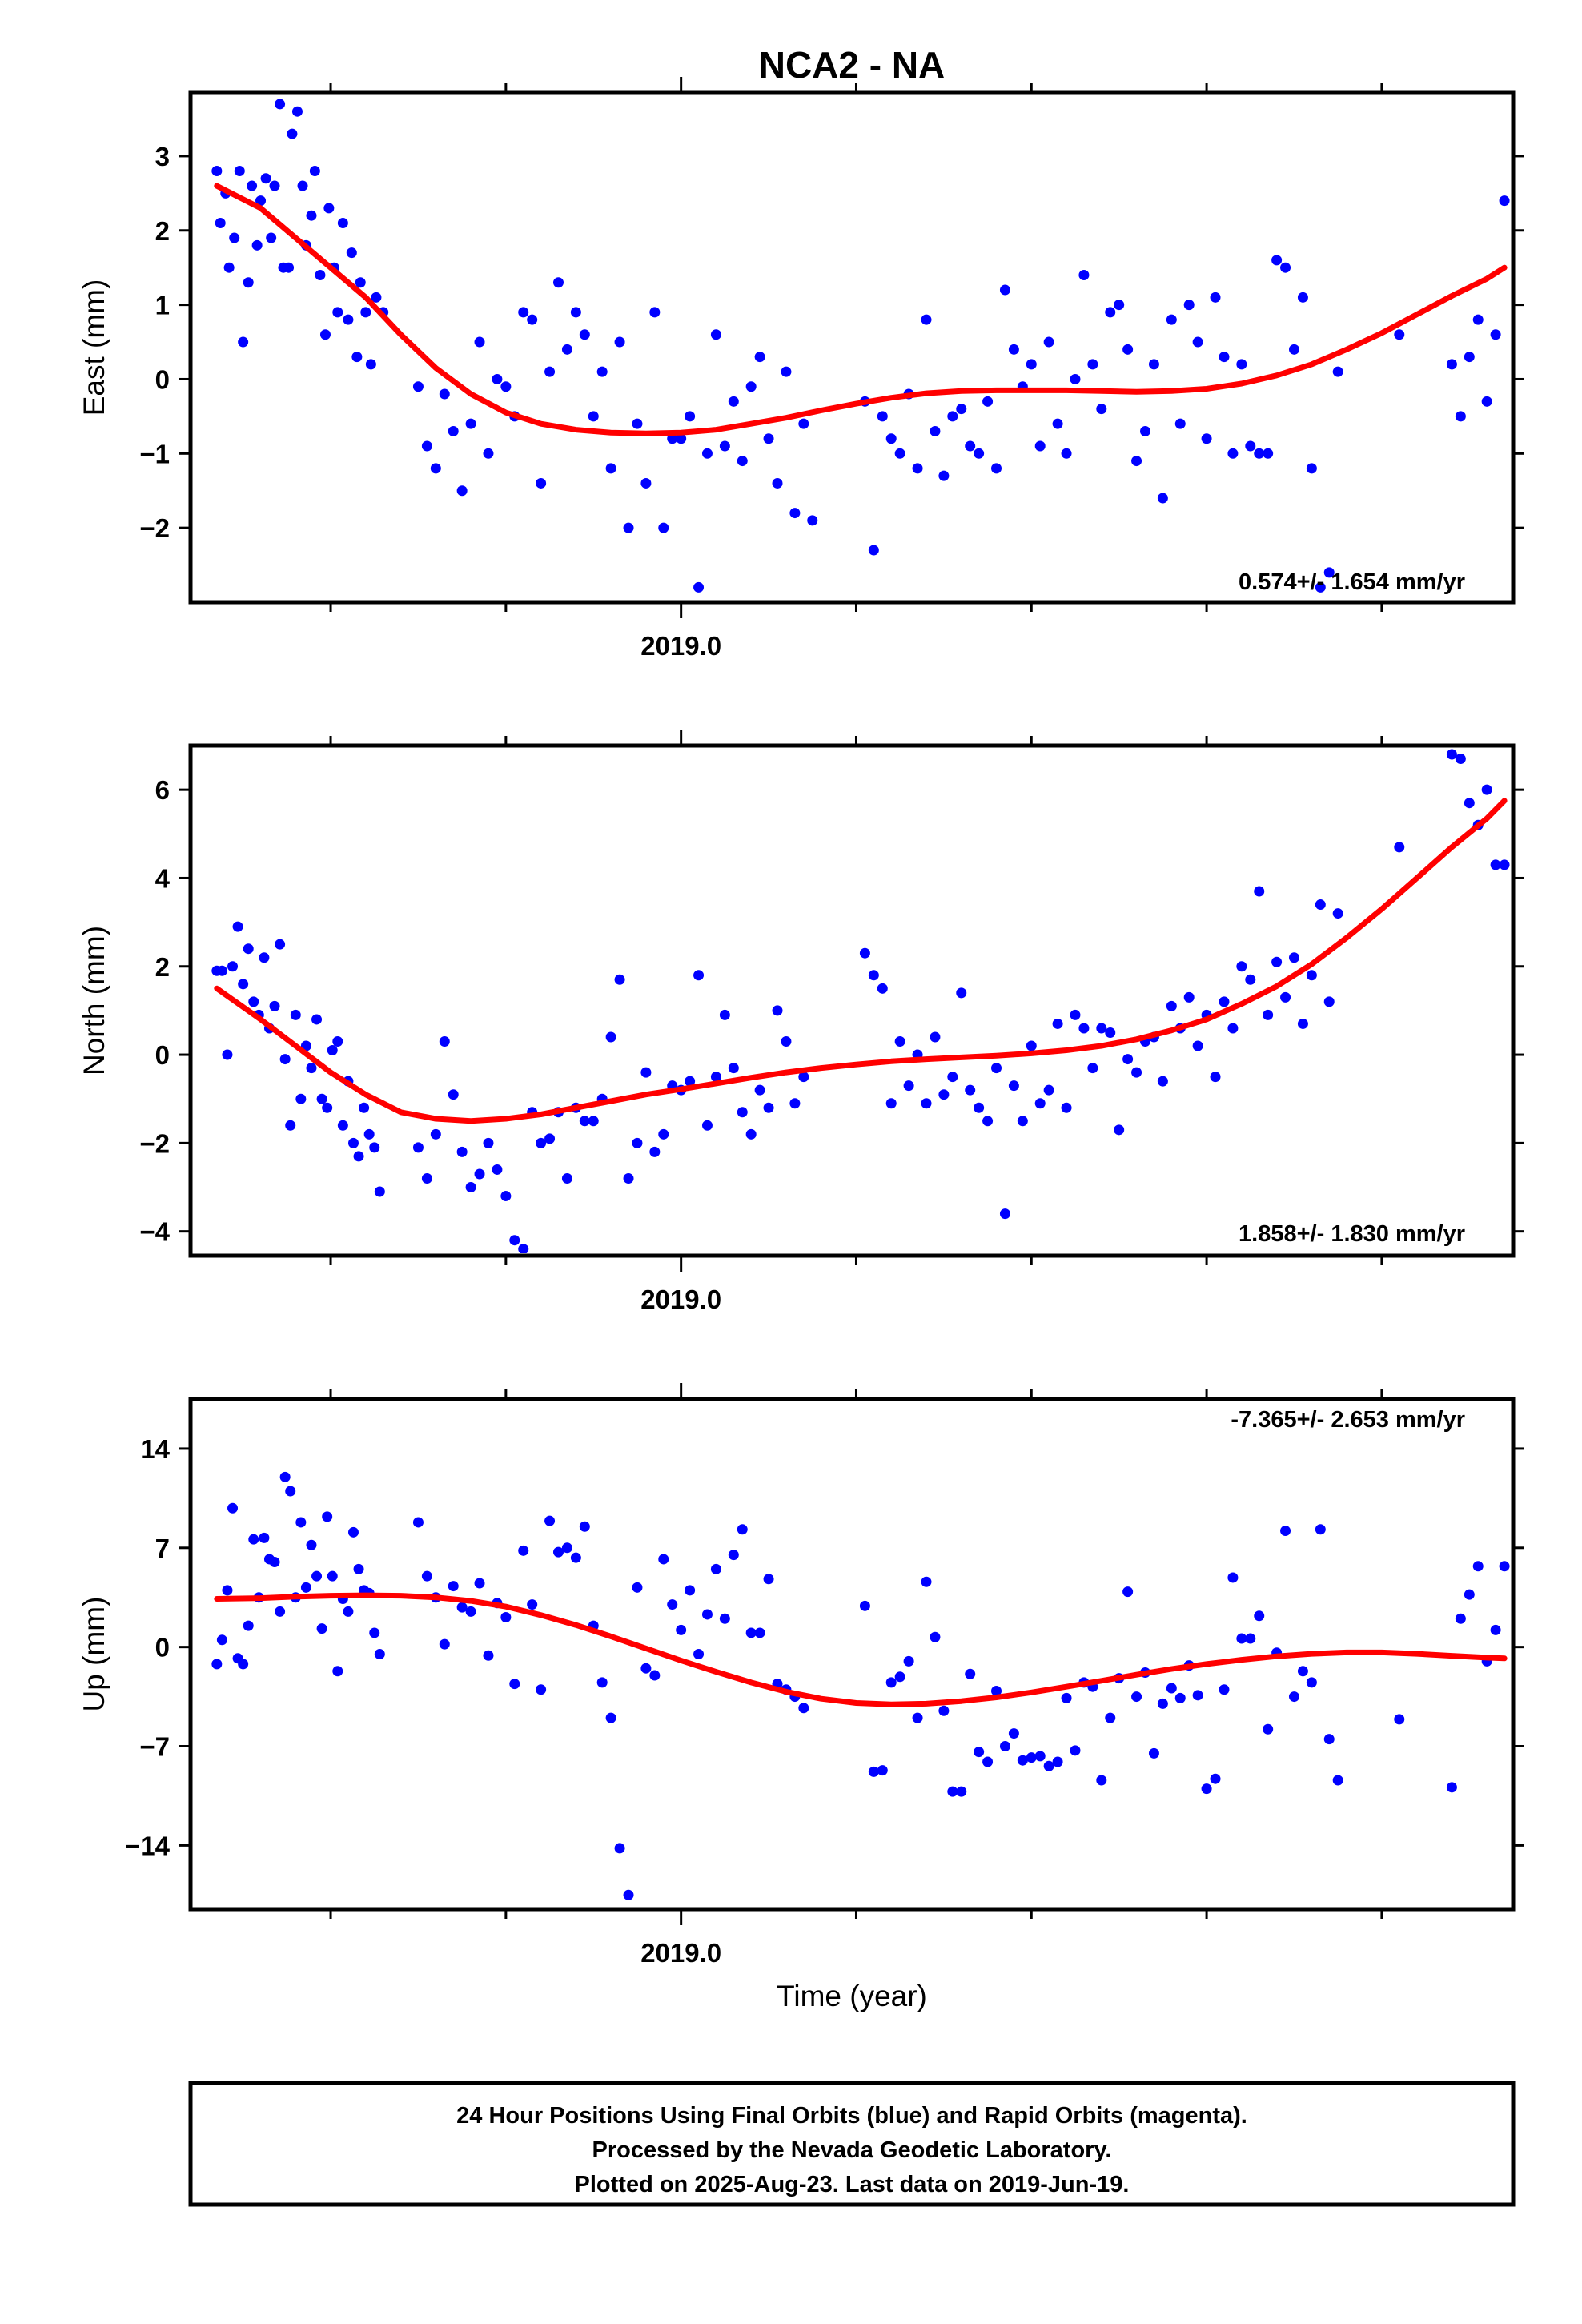 The width and height of the screenshot is (1582, 2324). I want to click on east-y-axis-label: East (mm), so click(94, 347).